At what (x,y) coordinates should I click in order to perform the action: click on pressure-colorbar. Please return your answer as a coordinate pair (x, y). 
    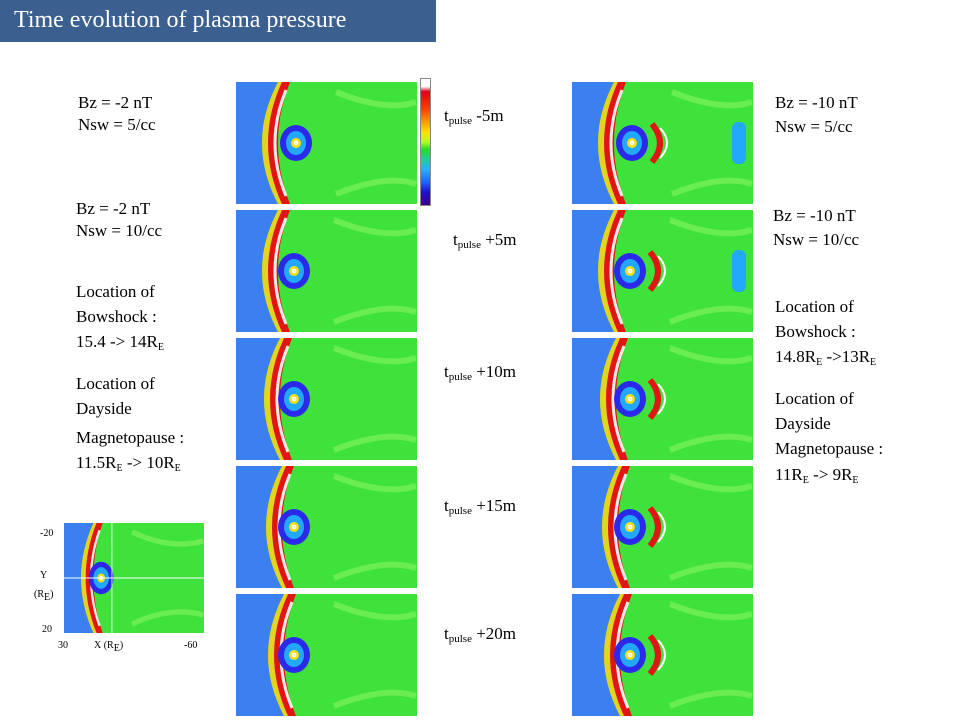
    Looking at the image, I should click on (425, 142).